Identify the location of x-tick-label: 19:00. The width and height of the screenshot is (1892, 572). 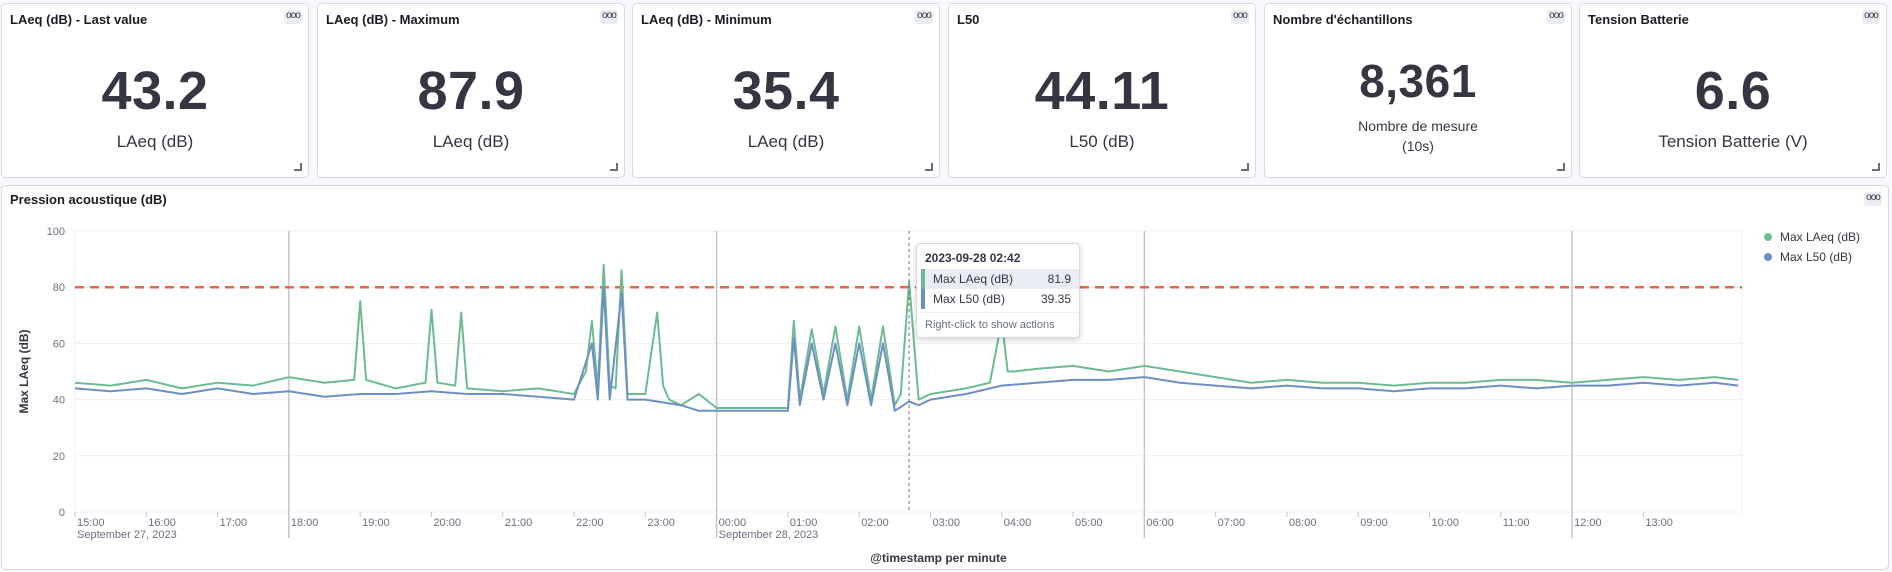
(376, 523).